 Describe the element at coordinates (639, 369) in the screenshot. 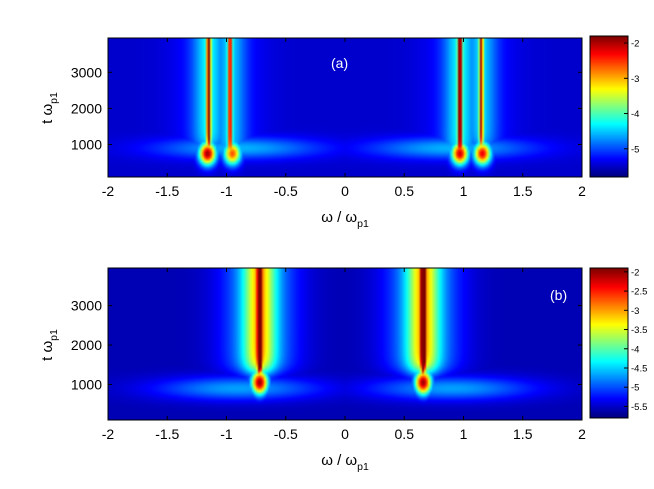

I see `colorbar-tick-label: -4.5` at that location.